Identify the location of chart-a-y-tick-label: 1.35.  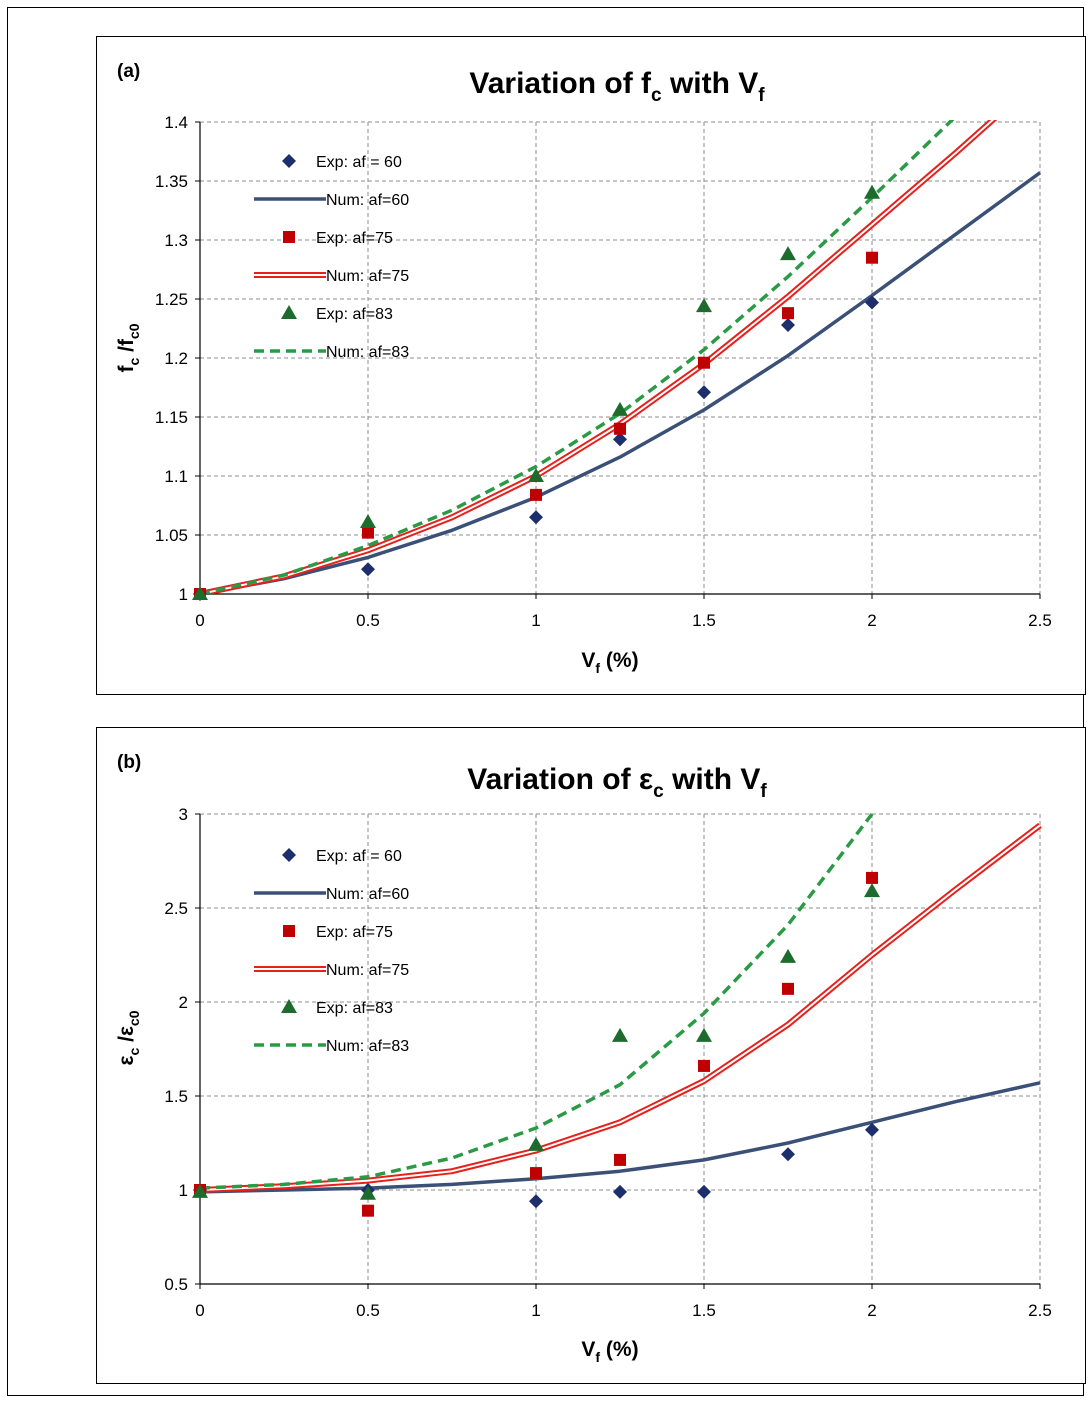
(171, 181).